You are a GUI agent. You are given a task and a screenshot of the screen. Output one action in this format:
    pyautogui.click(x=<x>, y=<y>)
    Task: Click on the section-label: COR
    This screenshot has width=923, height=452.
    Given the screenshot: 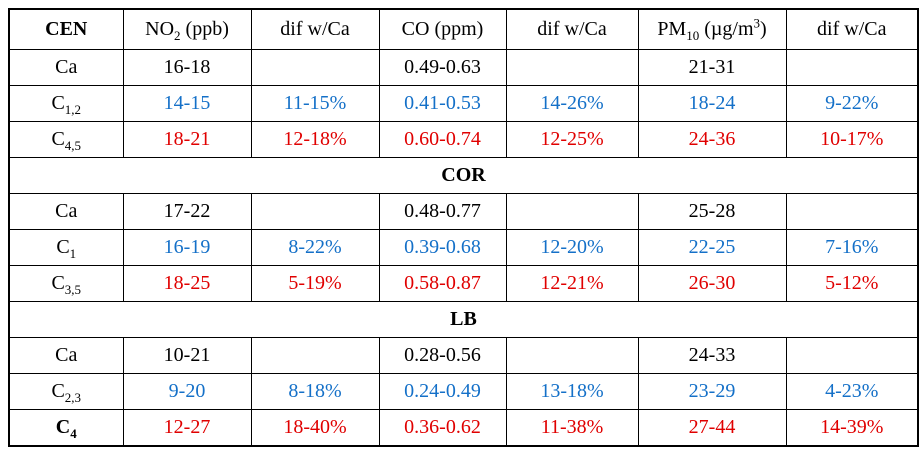 What is the action you would take?
    pyautogui.click(x=463, y=175)
    